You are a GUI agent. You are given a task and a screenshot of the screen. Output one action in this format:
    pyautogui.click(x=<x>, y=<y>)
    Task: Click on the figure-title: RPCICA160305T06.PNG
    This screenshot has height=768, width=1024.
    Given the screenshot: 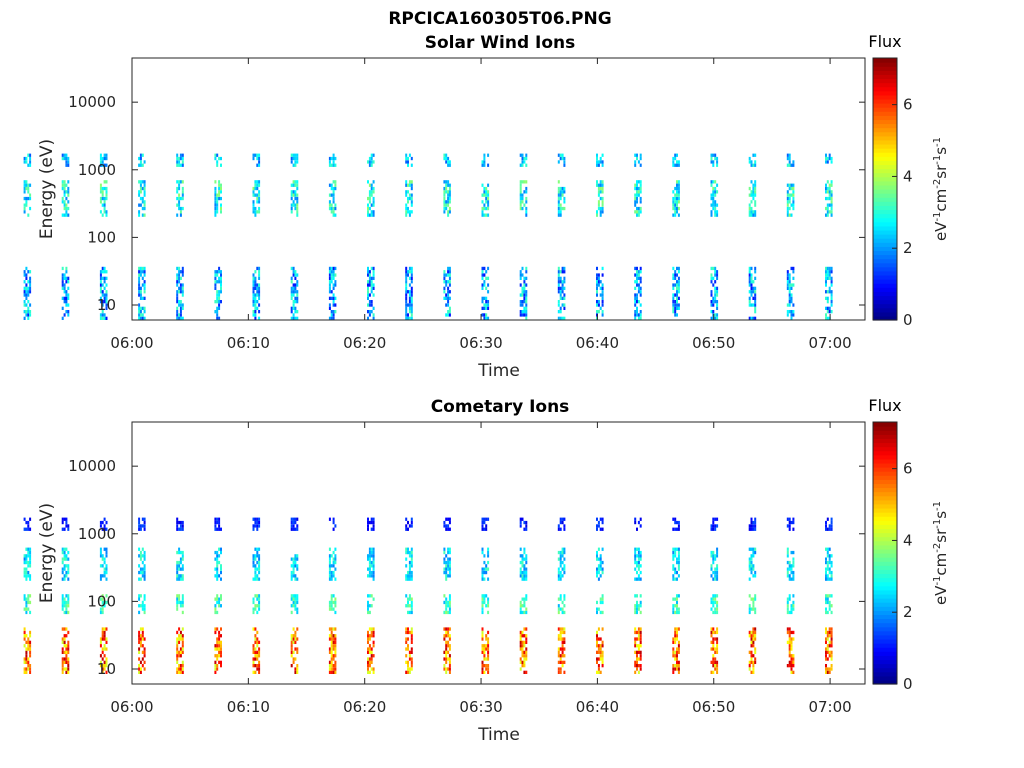 What is the action you would take?
    pyautogui.click(x=499, y=19)
    